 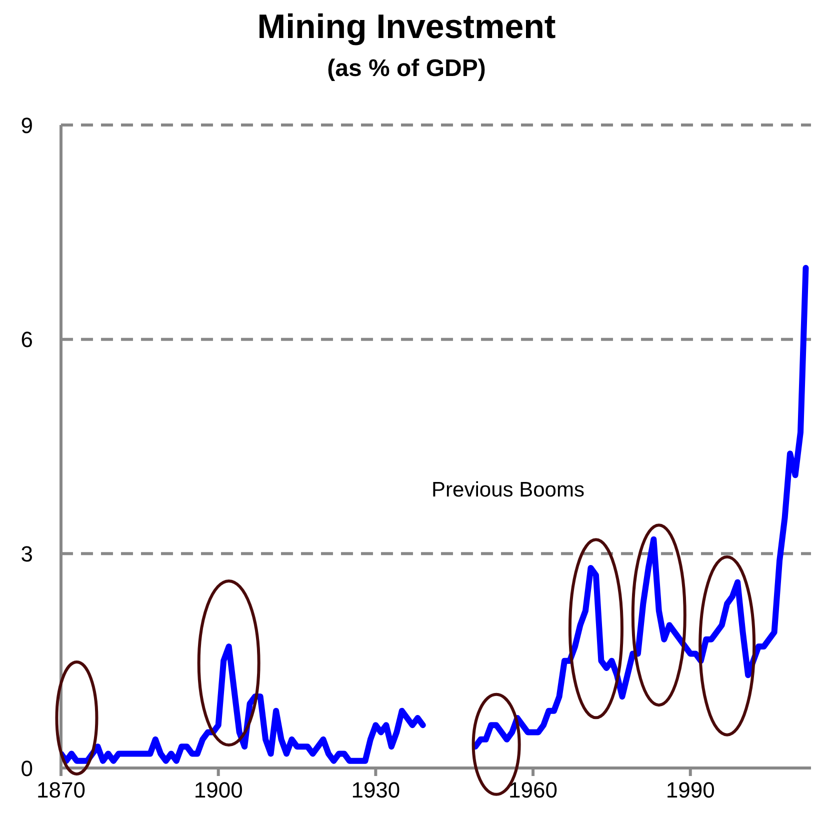 I want to click on x-tick-label: 1960, so click(x=533, y=790).